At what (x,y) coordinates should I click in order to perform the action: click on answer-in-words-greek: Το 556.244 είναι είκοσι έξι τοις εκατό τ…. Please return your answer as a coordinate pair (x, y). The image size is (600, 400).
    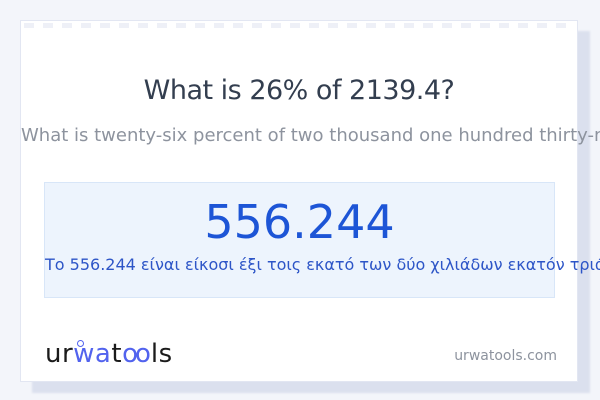
    Looking at the image, I should click on (322, 264).